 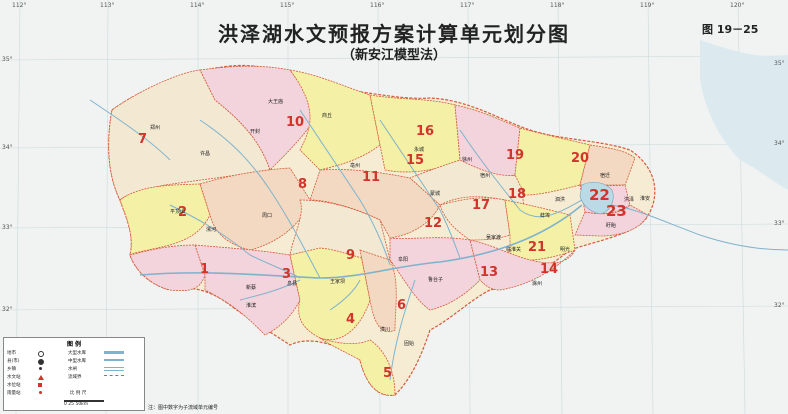 What do you see at coordinates (165, 219) in the screenshot?
I see `unit-2-area` at bounding box center [165, 219].